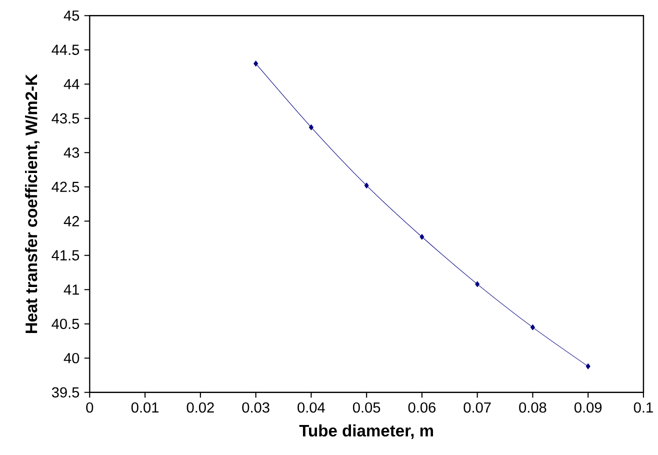 This screenshot has width=658, height=455. I want to click on x-tick-label: 0.01, so click(145, 407).